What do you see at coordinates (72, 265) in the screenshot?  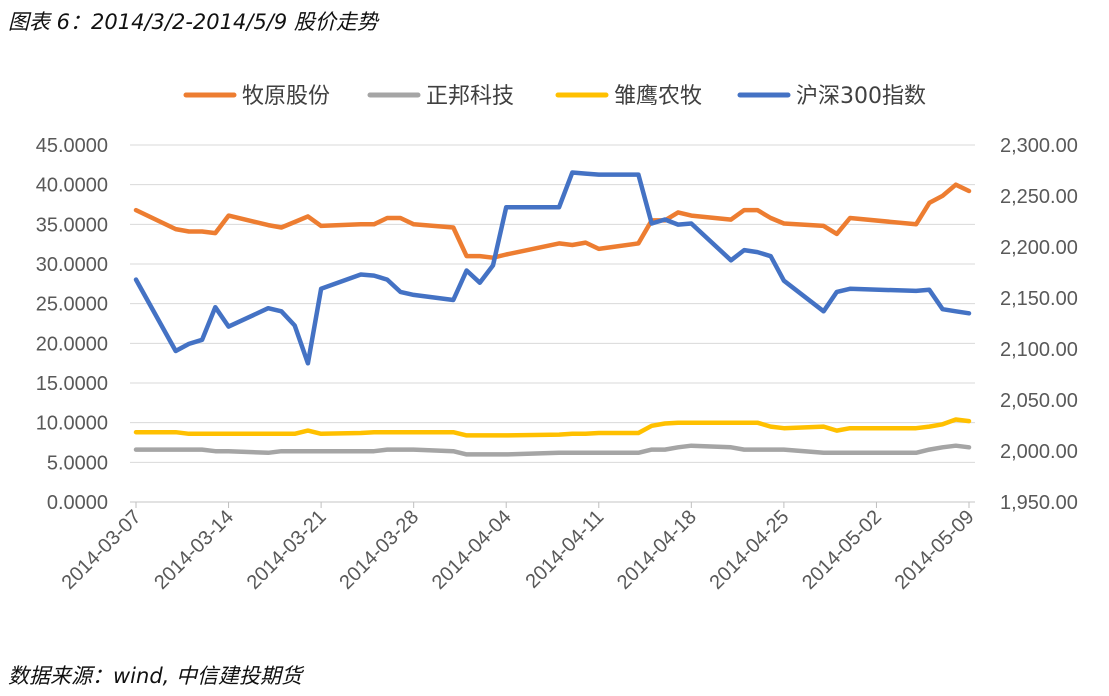 I see `y-tick-label: 30.0000` at bounding box center [72, 265].